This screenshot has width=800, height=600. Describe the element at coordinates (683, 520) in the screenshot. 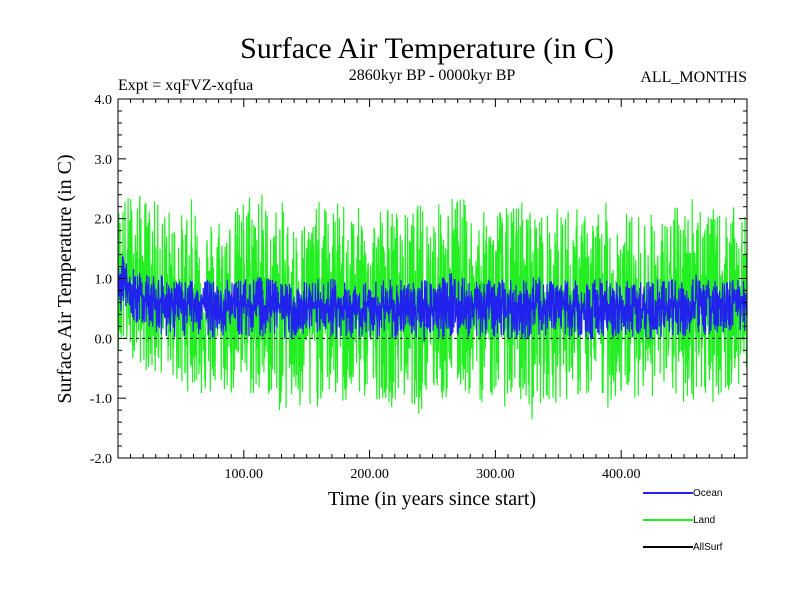

I see `legend: Ocean Land AllSurf` at that location.